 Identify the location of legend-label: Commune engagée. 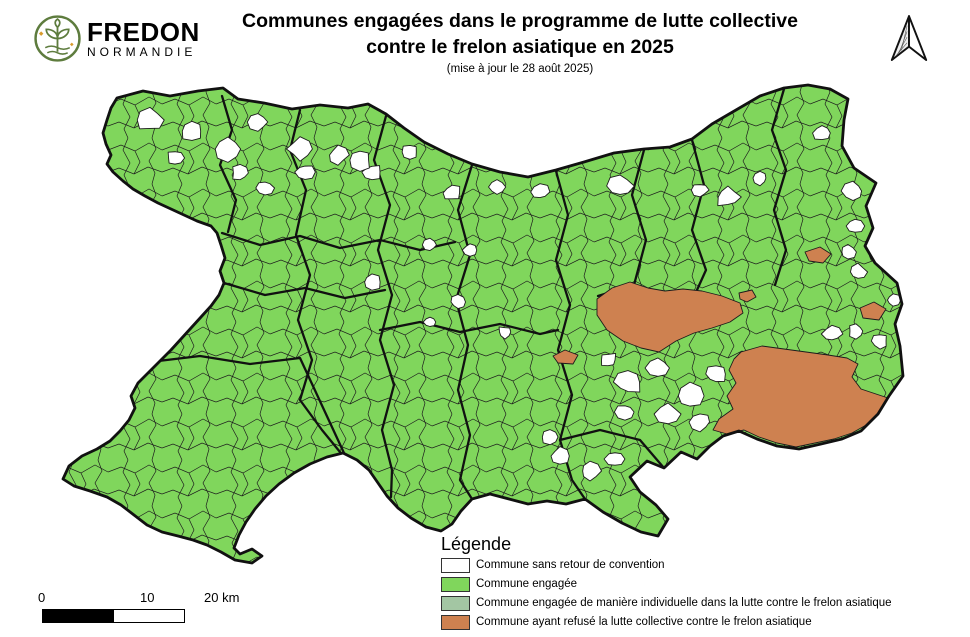
(527, 584).